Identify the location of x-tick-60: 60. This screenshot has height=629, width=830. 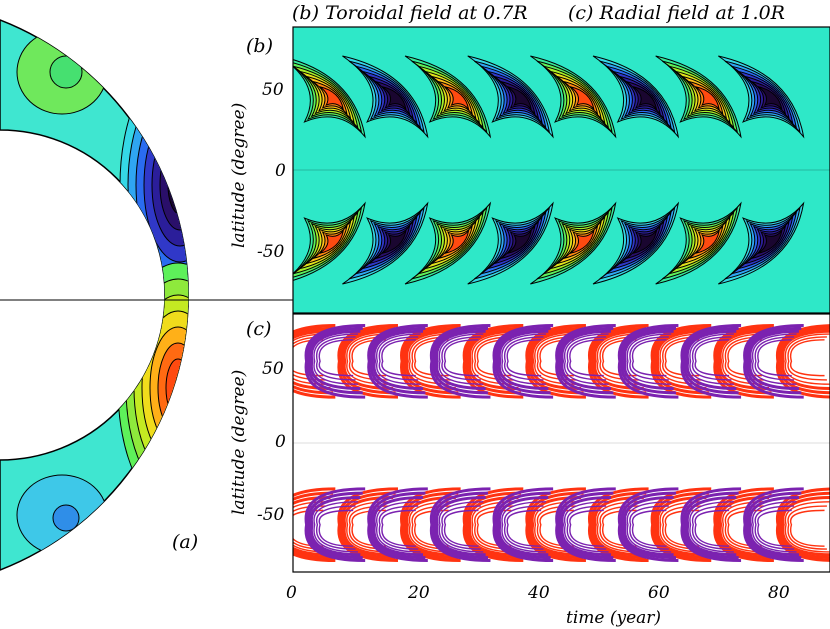
(659, 593).